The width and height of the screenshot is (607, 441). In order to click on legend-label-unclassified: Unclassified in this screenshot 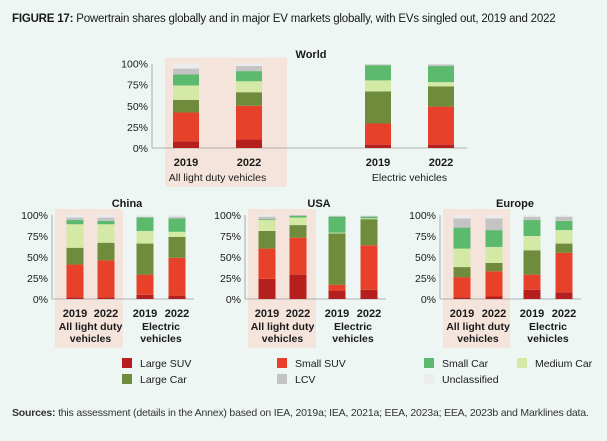, I will do `click(470, 380)`.